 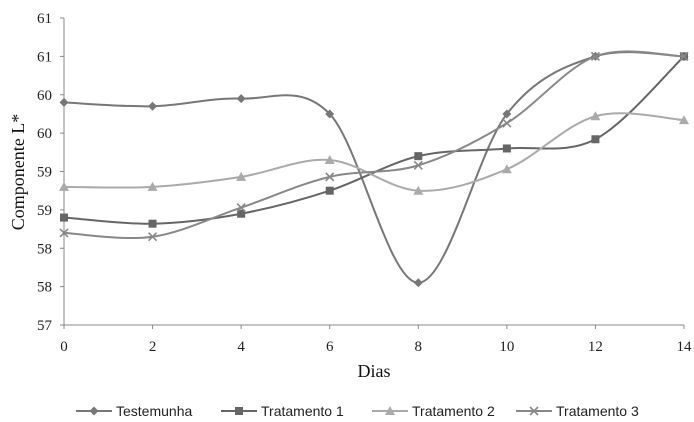 What do you see at coordinates (374, 371) in the screenshot?
I see `x-axis-title: Dias` at bounding box center [374, 371].